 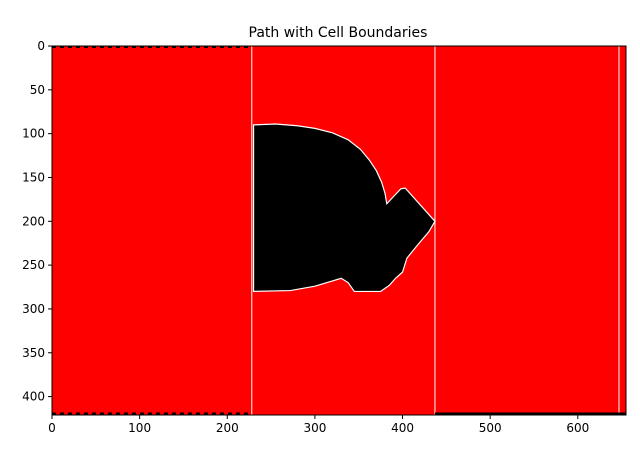 I want to click on y-tick-label: 0, so click(x=41, y=46).